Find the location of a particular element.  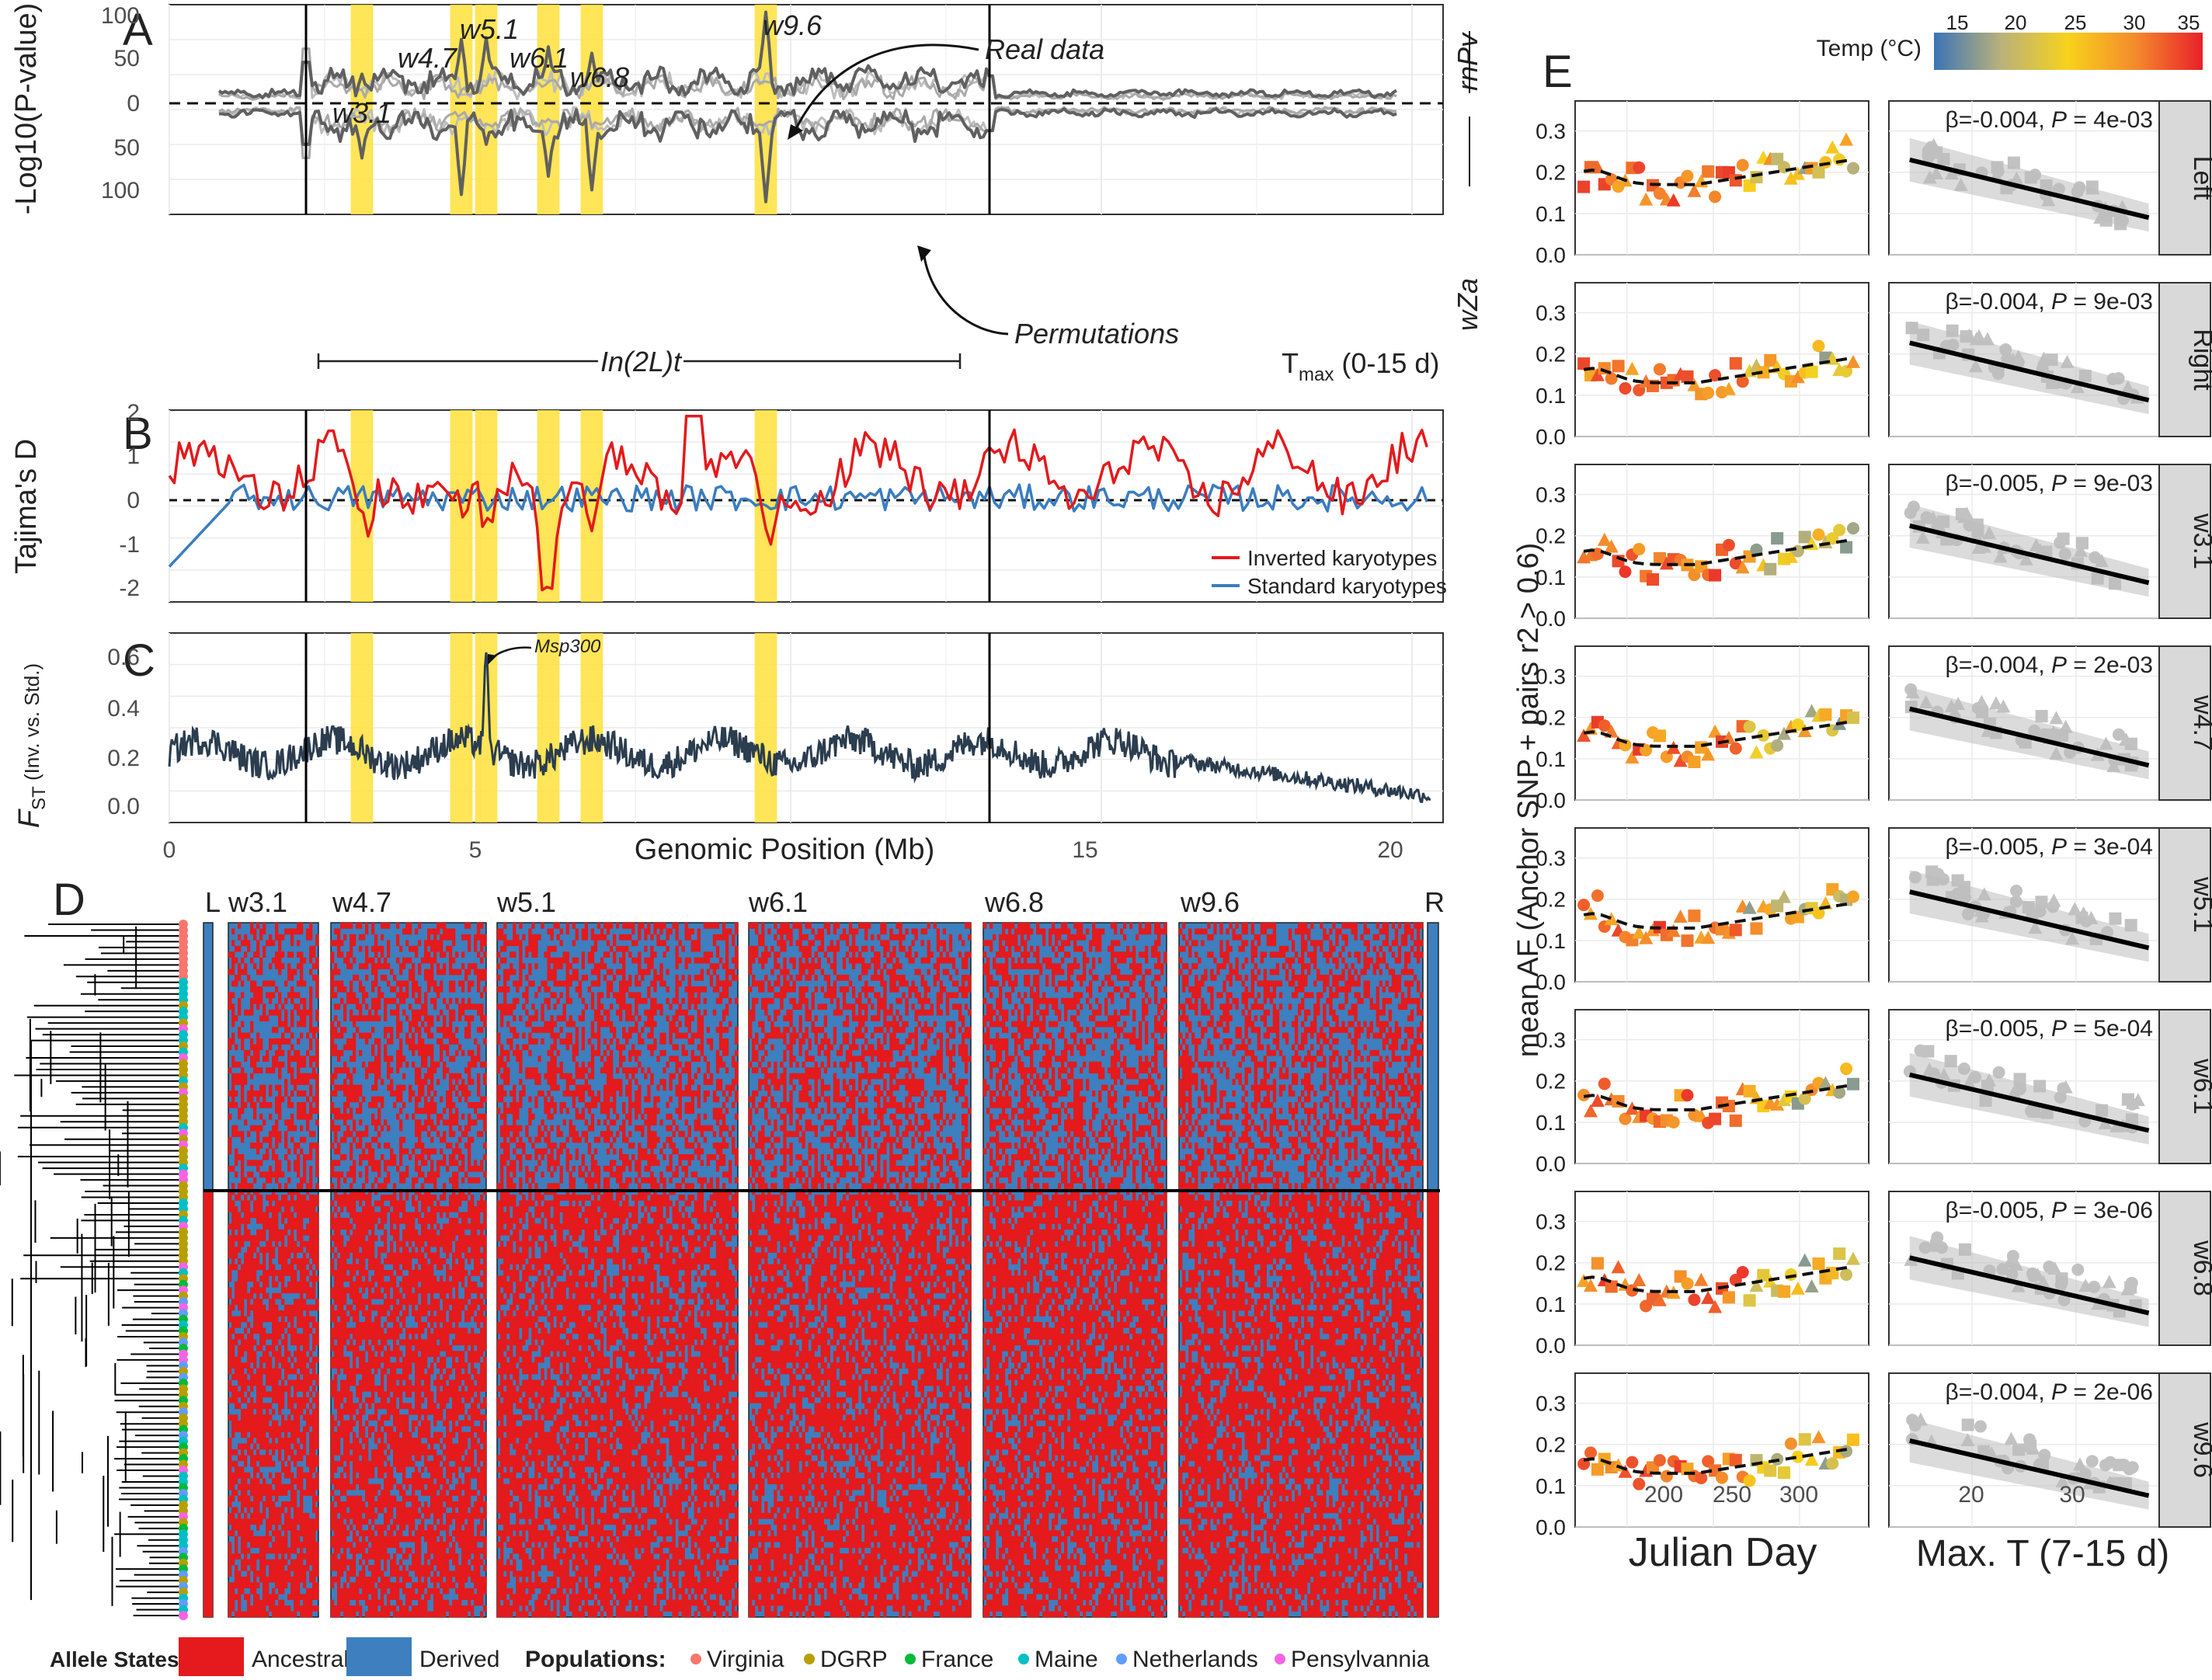

panel-a-ytick: 0 is located at coordinates (133, 104).